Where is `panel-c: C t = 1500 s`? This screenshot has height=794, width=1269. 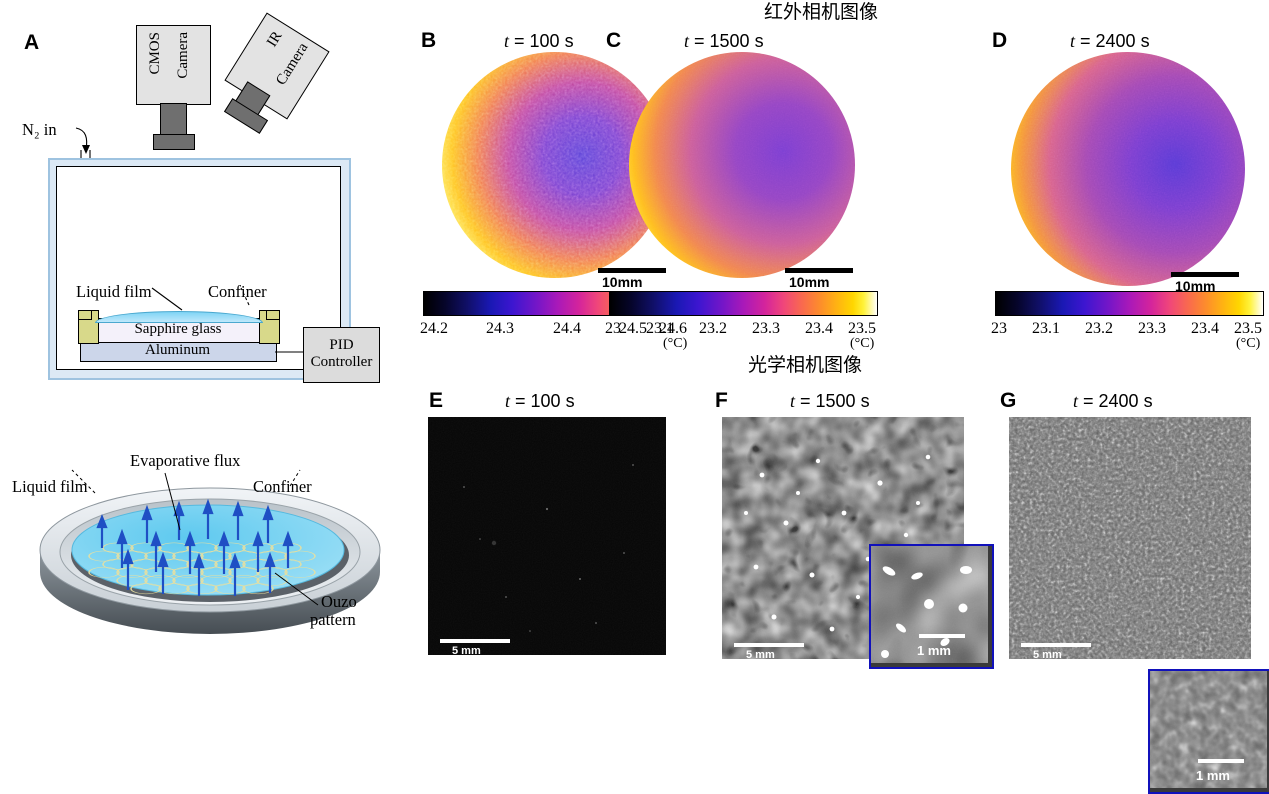 panel-c: C t = 1500 s is located at coordinates (746, 188).